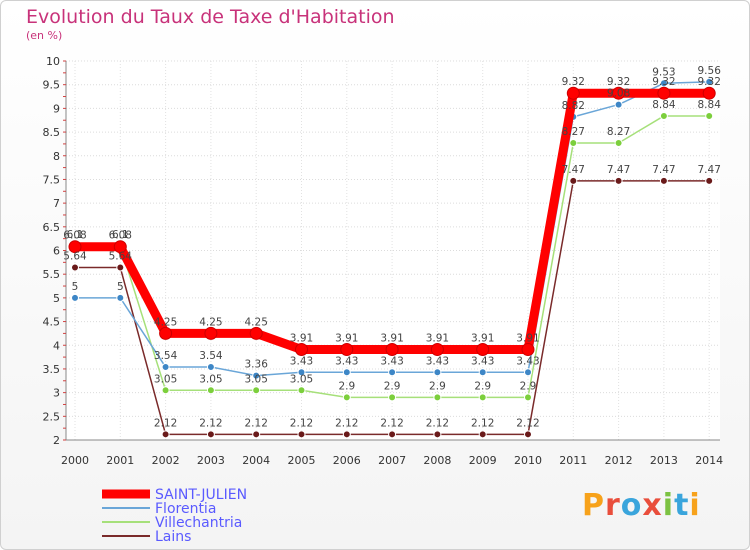 The width and height of the screenshot is (750, 550). What do you see at coordinates (483, 460) in the screenshot?
I see `x-tick-label: 2009` at bounding box center [483, 460].